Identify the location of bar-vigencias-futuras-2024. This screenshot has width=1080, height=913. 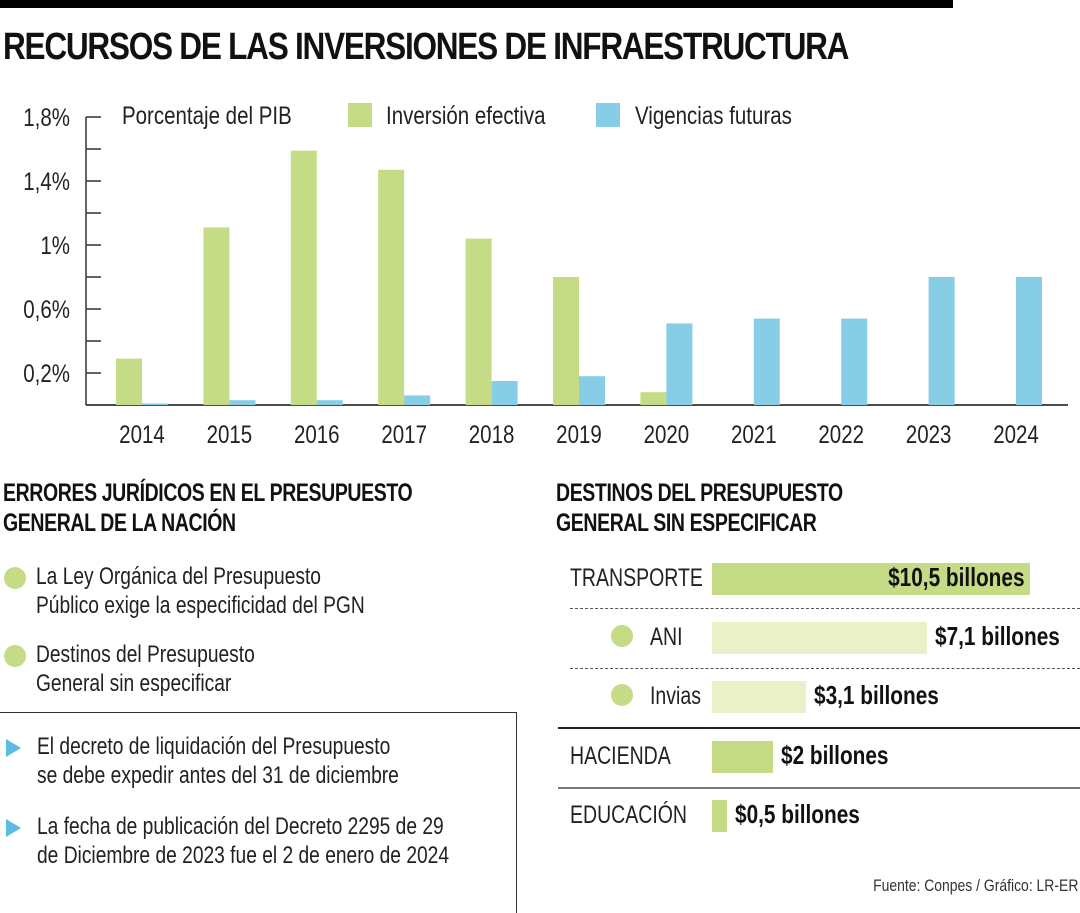
(1029, 341).